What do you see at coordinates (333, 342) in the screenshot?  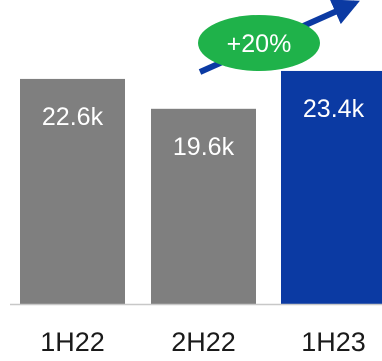 I see `x-tick-label-1h23: 1H23` at bounding box center [333, 342].